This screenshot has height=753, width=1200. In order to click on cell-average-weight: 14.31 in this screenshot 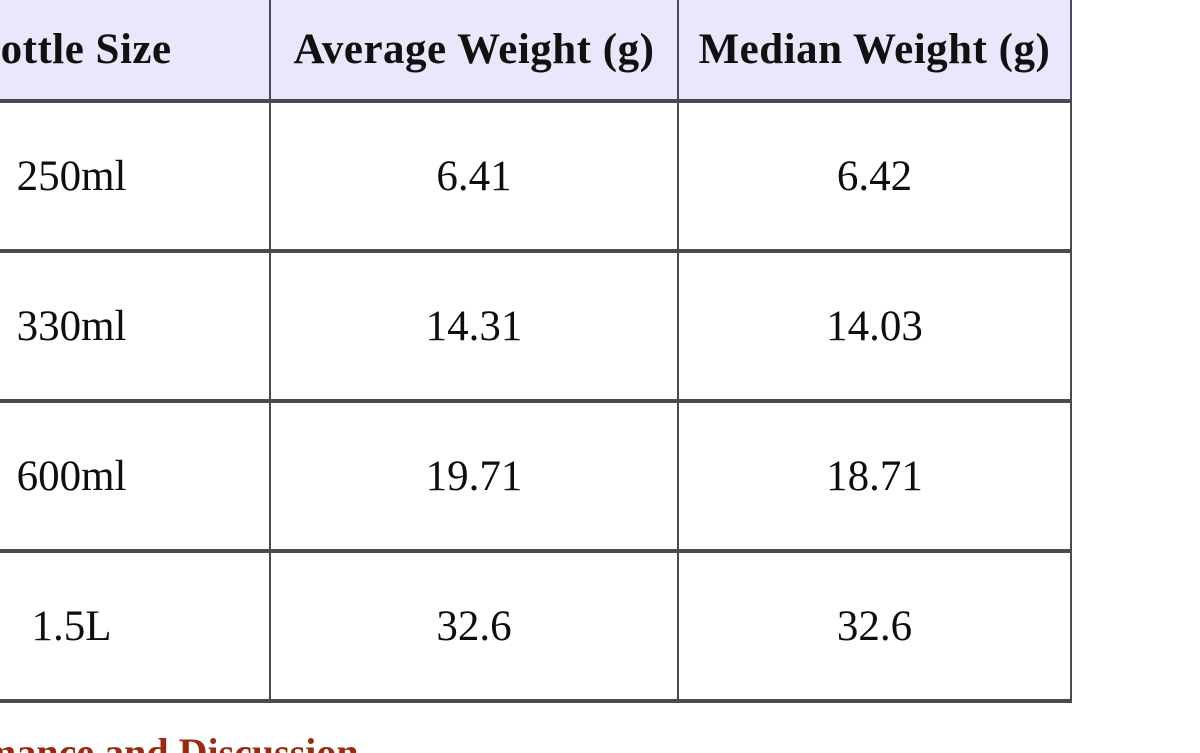, I will do `click(474, 326)`.